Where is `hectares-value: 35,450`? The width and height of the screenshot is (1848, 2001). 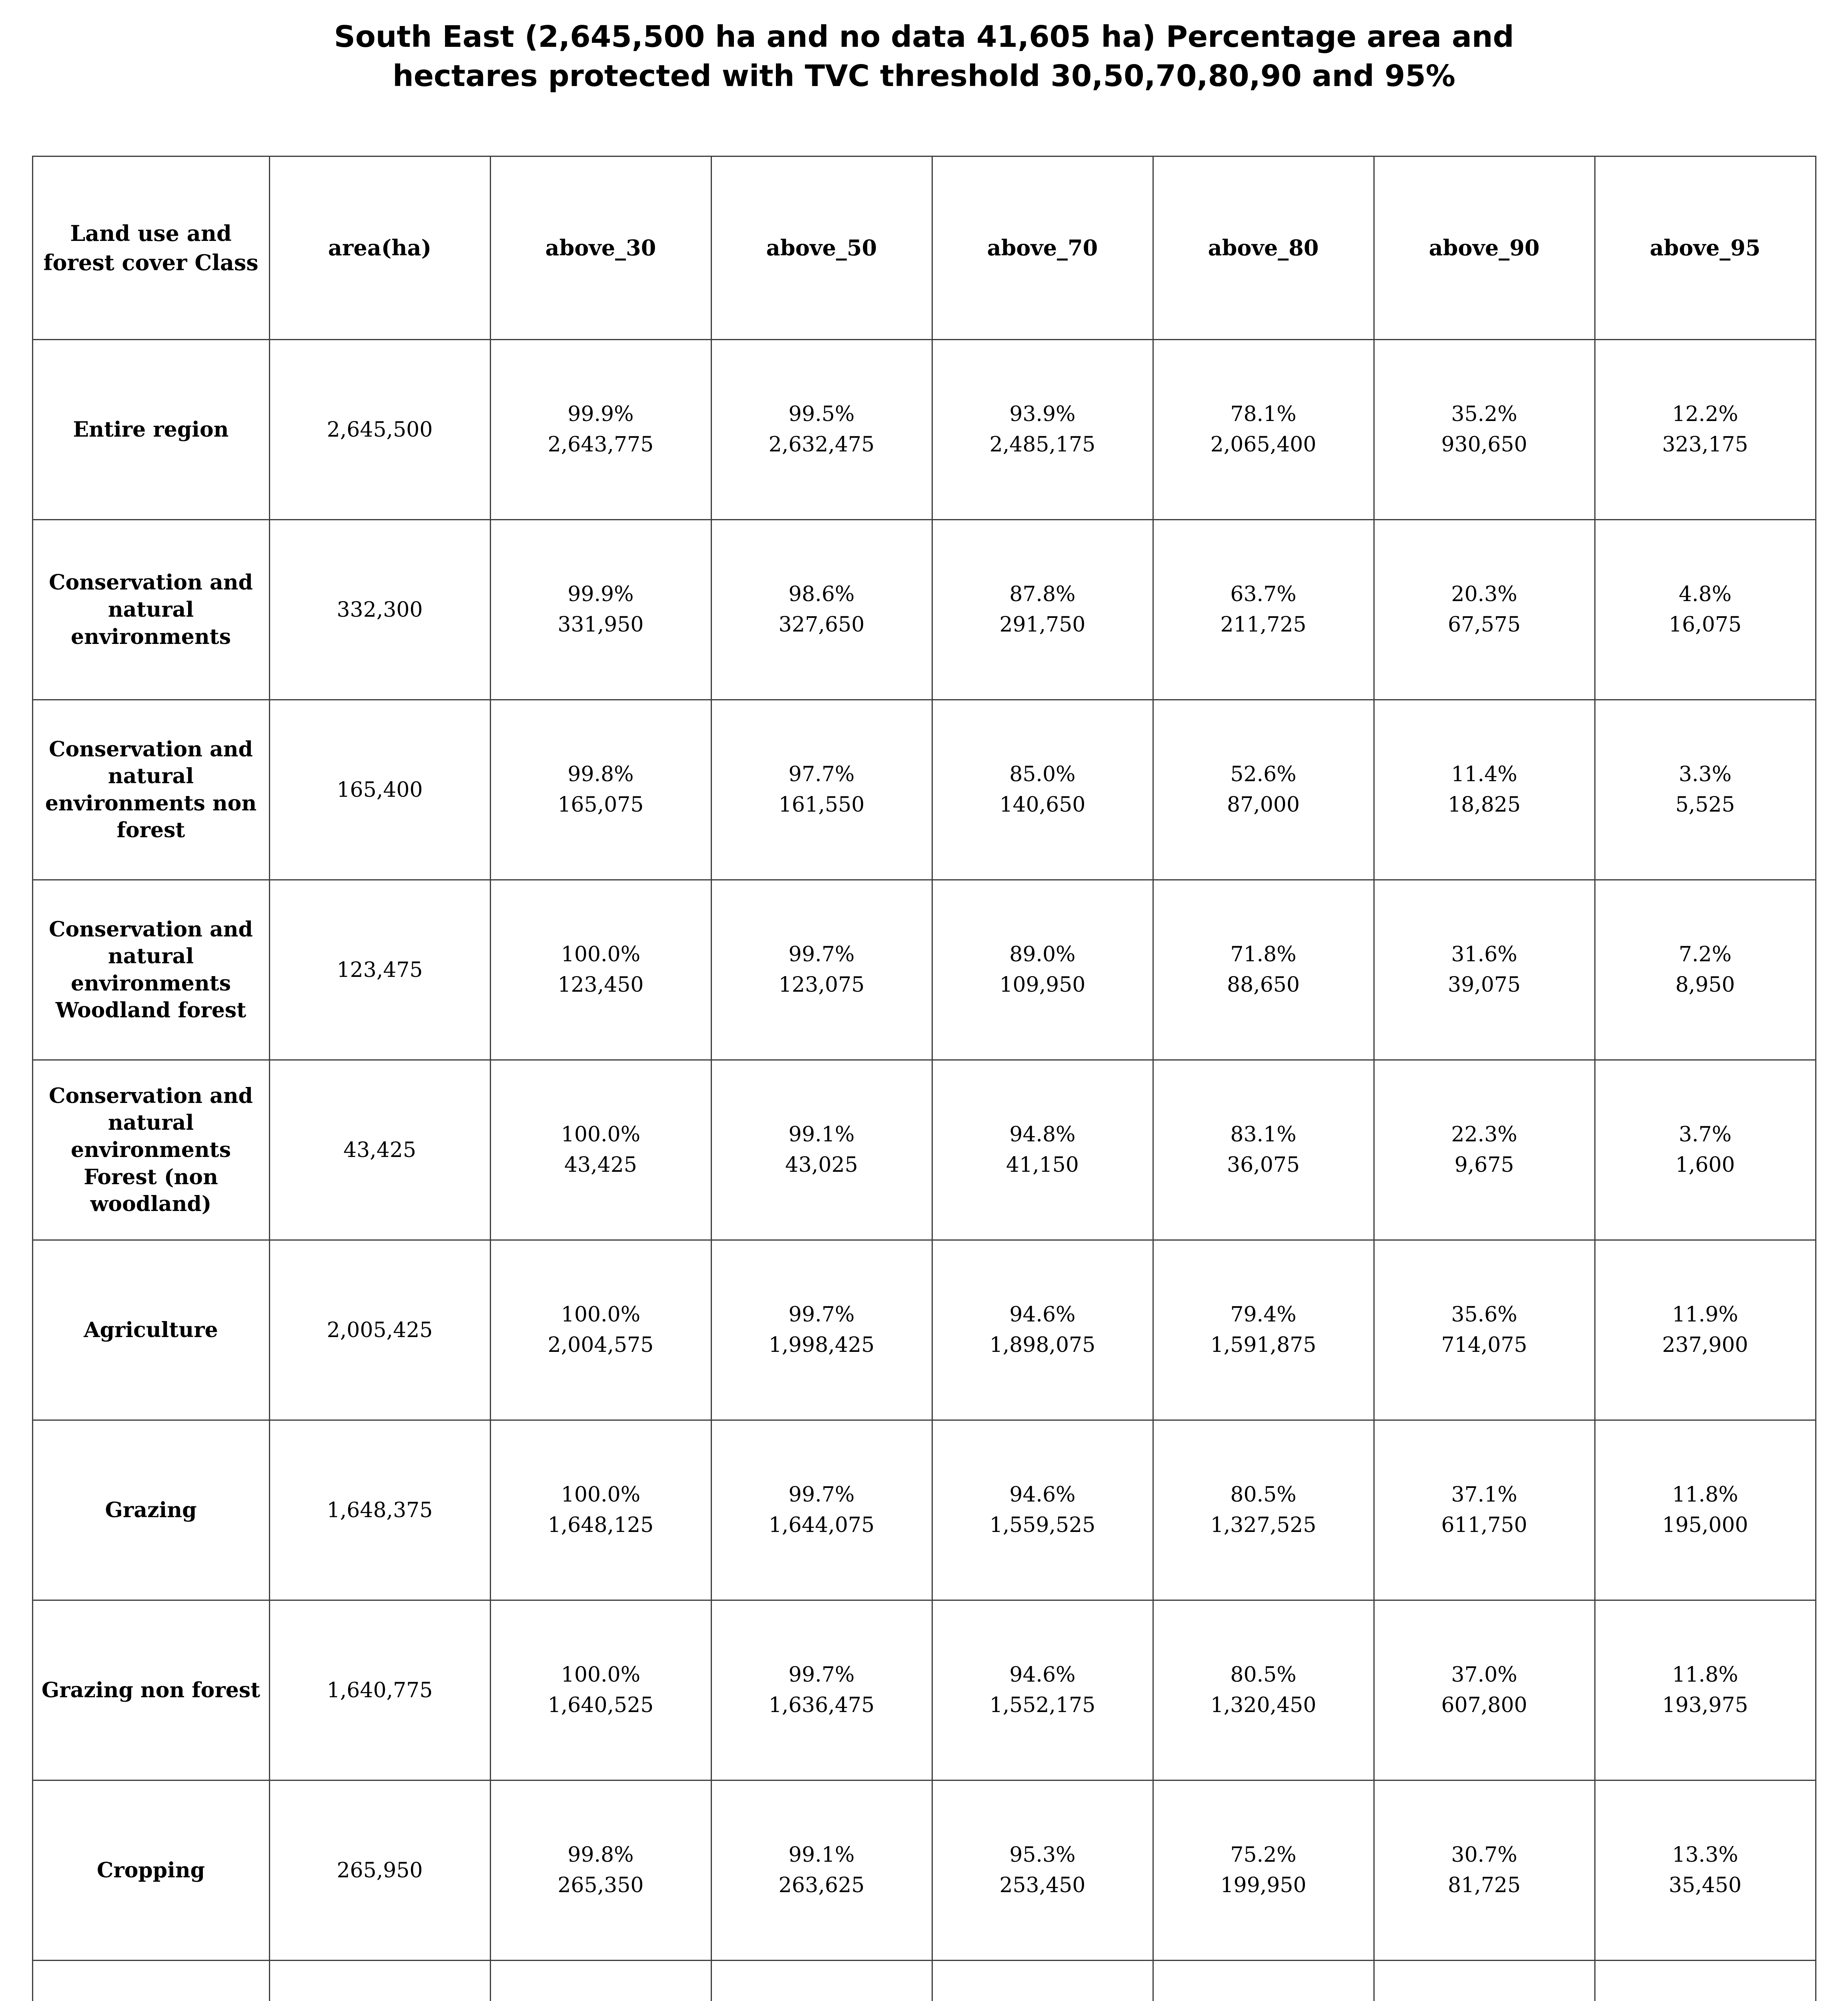 hectares-value: 35,450 is located at coordinates (1705, 1885).